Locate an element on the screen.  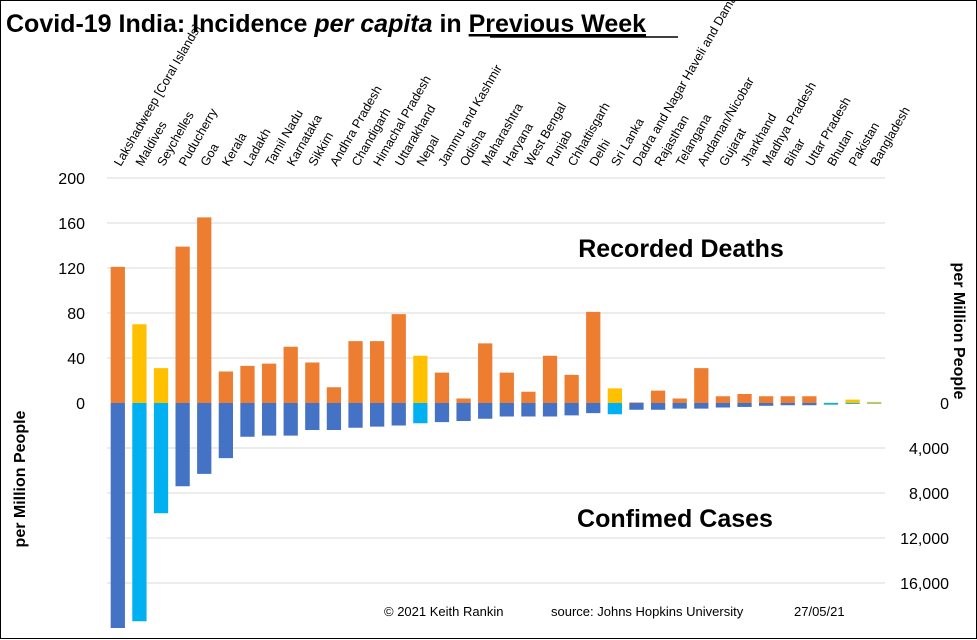
left-axis-title: per Million People is located at coordinates (20, 478).